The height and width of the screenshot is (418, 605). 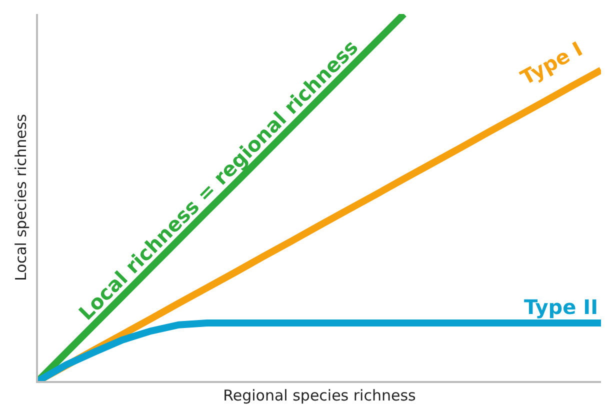 What do you see at coordinates (551, 63) in the screenshot?
I see `text: Type I` at bounding box center [551, 63].